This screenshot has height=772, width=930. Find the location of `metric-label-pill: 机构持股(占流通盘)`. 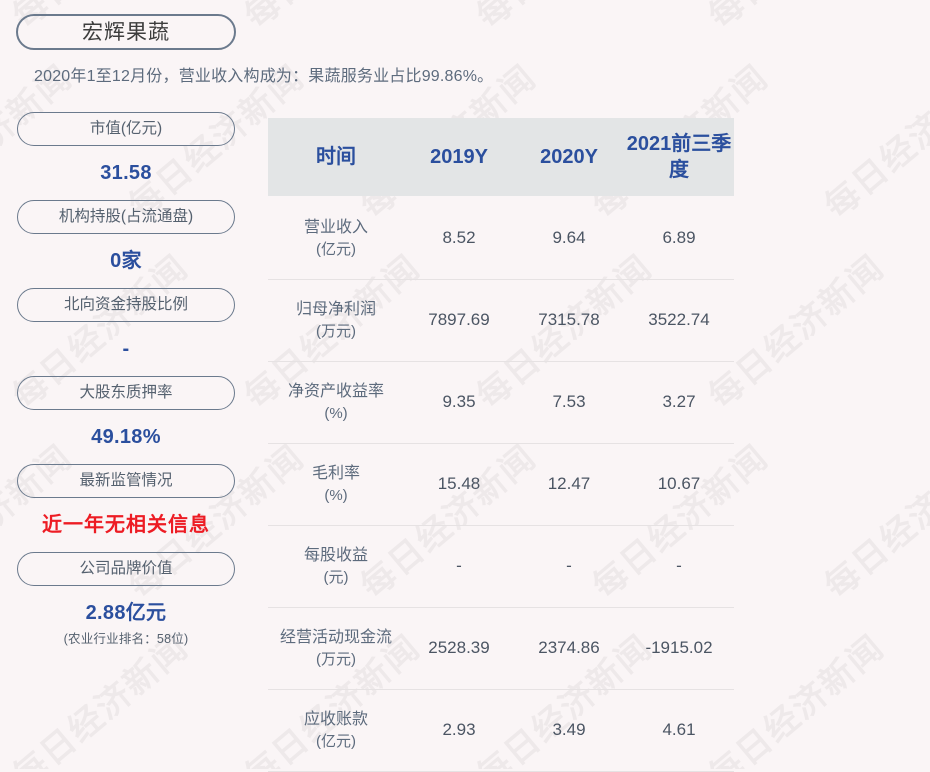

metric-label-pill: 机构持股(占流通盘) is located at coordinates (126, 217).